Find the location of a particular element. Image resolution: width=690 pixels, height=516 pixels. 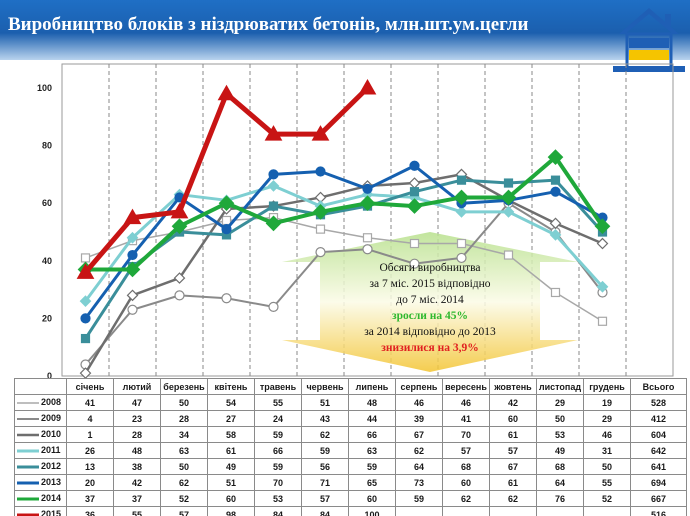

month-header: травень is located at coordinates (278, 386).